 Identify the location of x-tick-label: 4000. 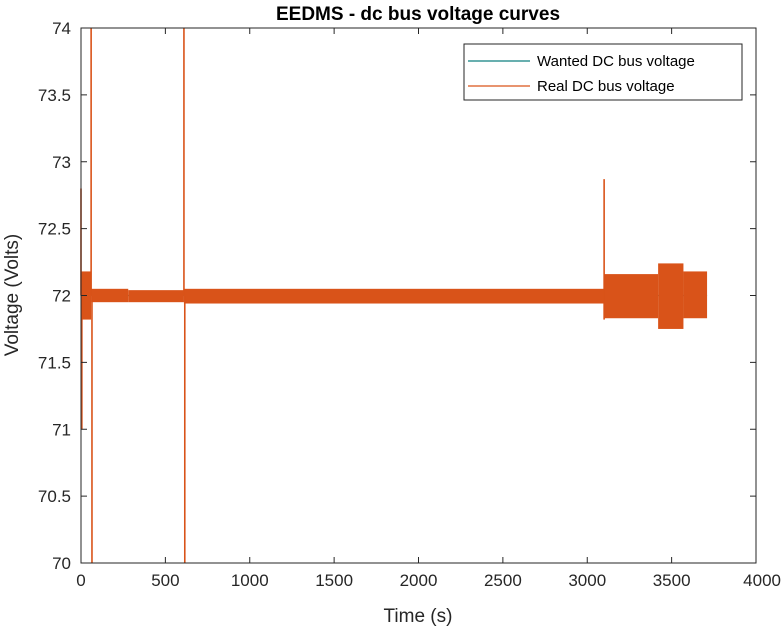
(762, 580).